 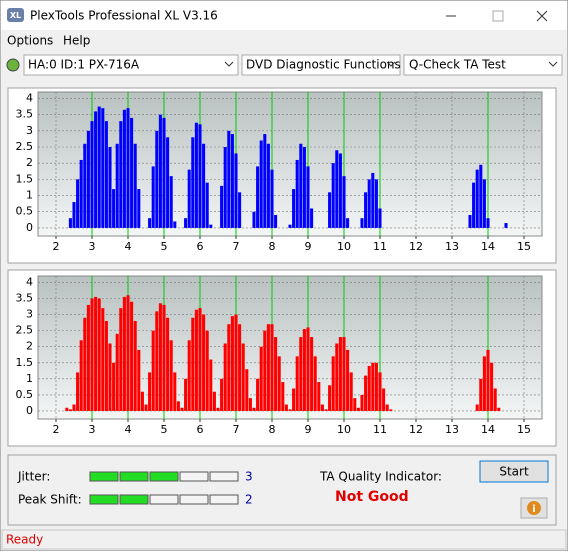 I want to click on test-select, so click(x=483, y=65).